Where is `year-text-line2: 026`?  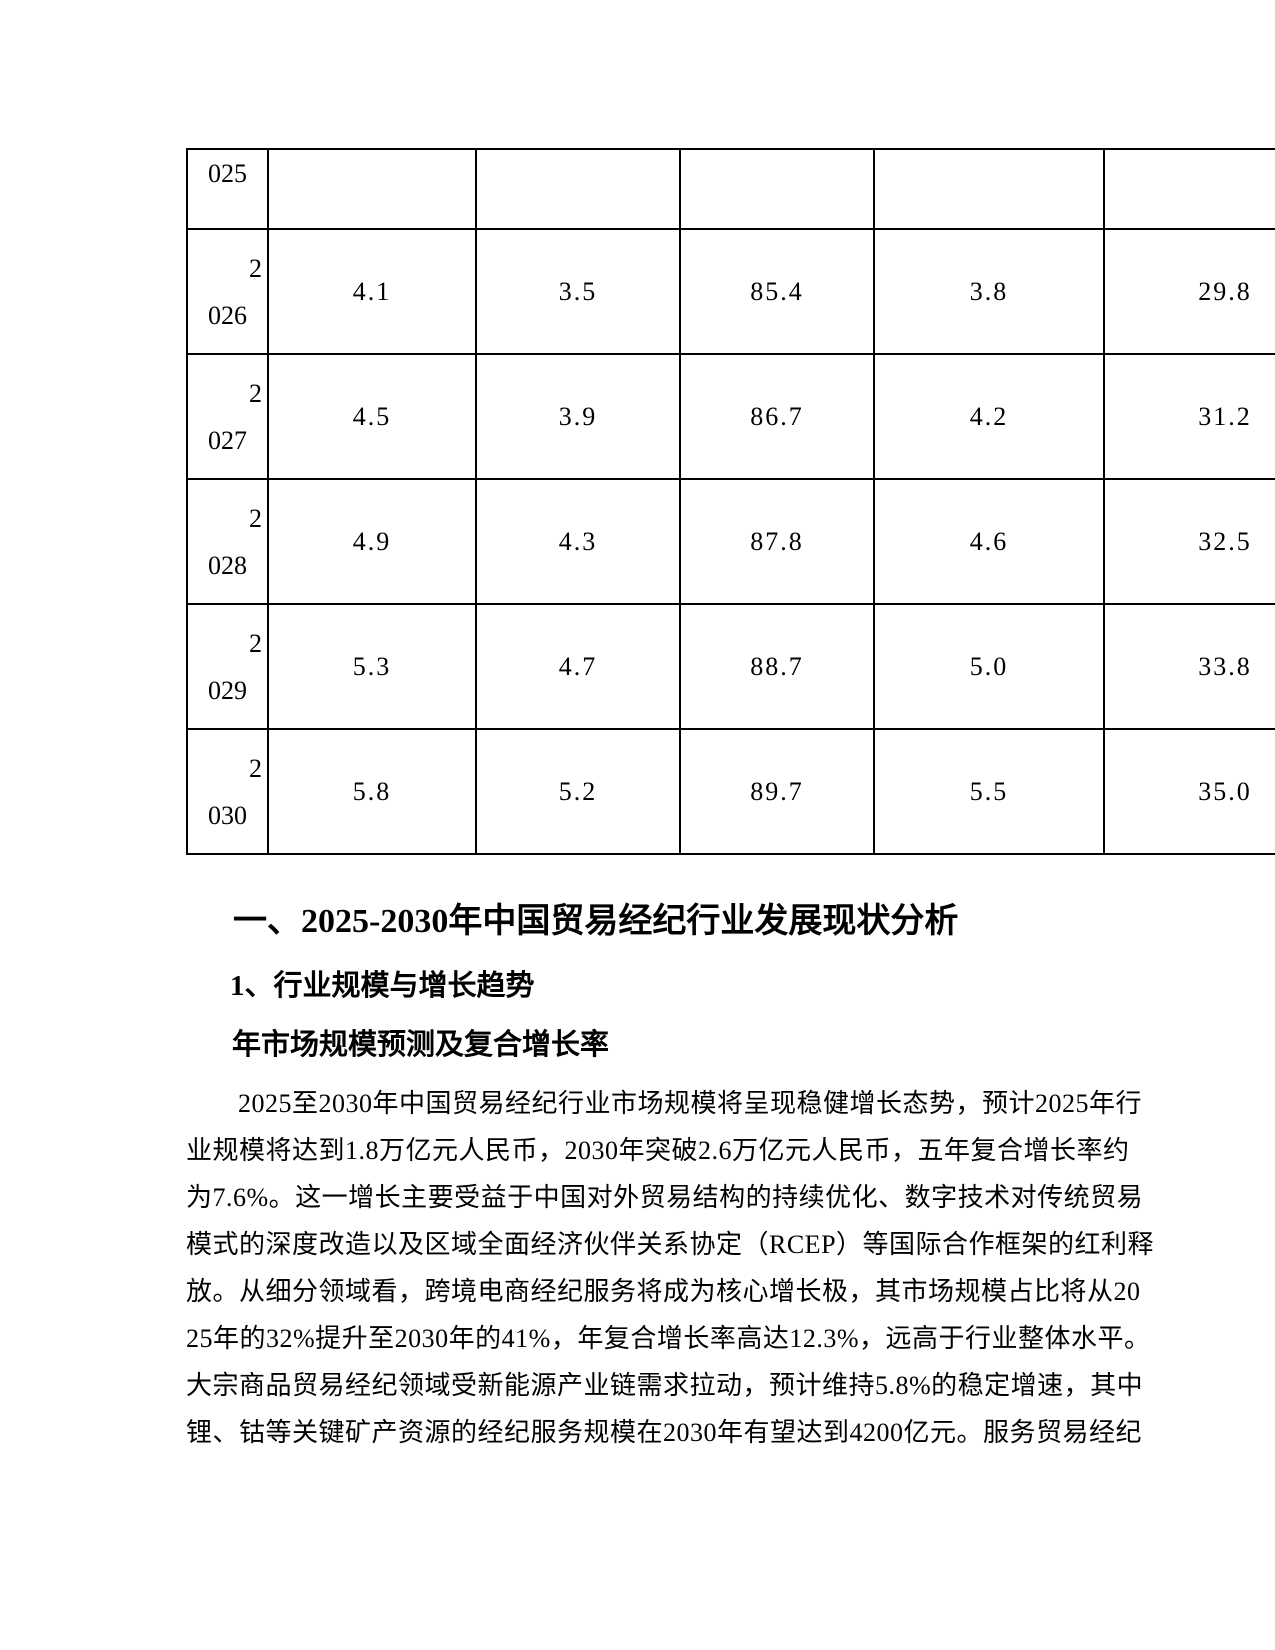 year-text-line2: 026 is located at coordinates (227, 315).